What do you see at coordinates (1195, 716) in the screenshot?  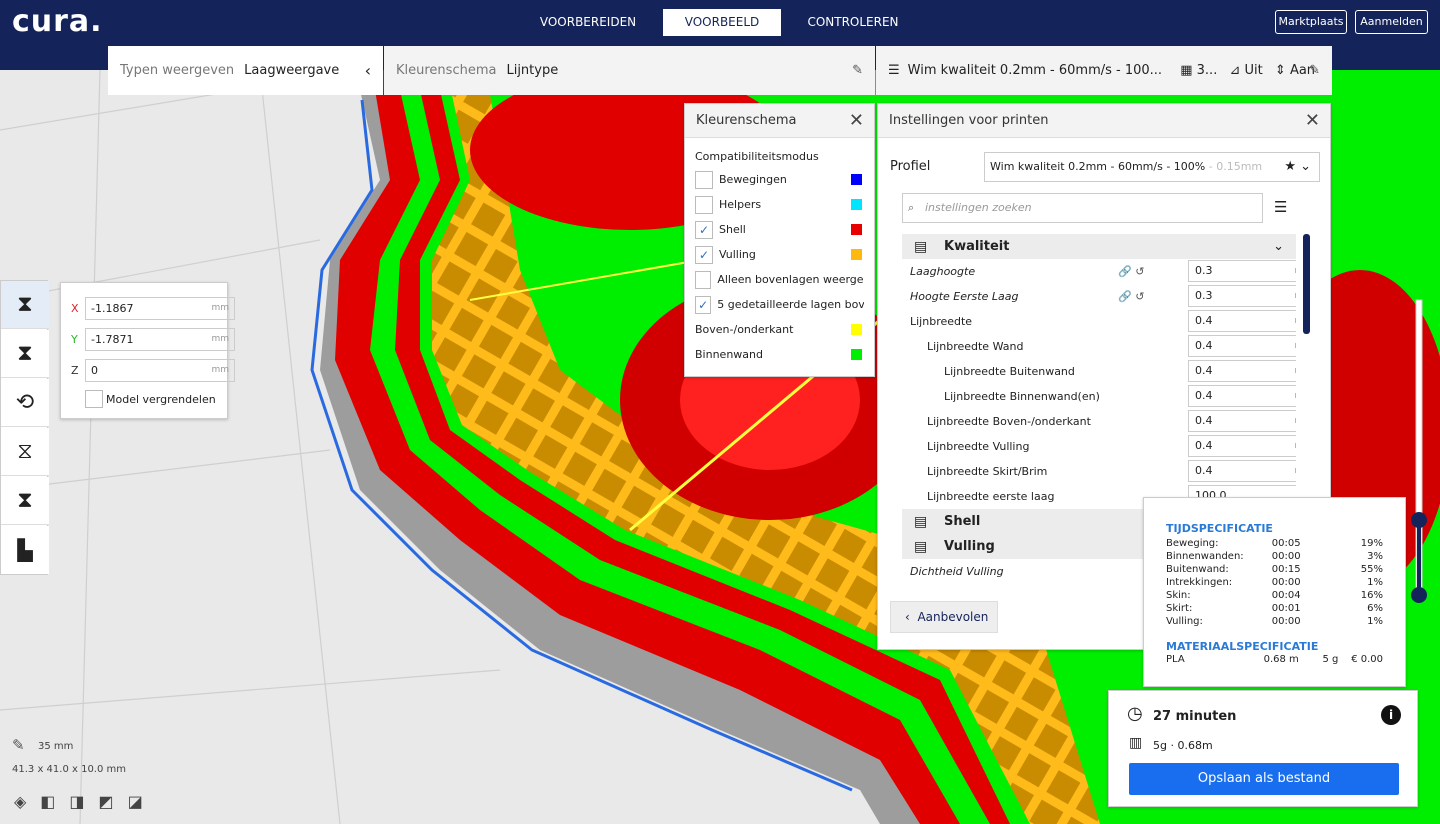 I see `print-time: 27 minuten` at bounding box center [1195, 716].